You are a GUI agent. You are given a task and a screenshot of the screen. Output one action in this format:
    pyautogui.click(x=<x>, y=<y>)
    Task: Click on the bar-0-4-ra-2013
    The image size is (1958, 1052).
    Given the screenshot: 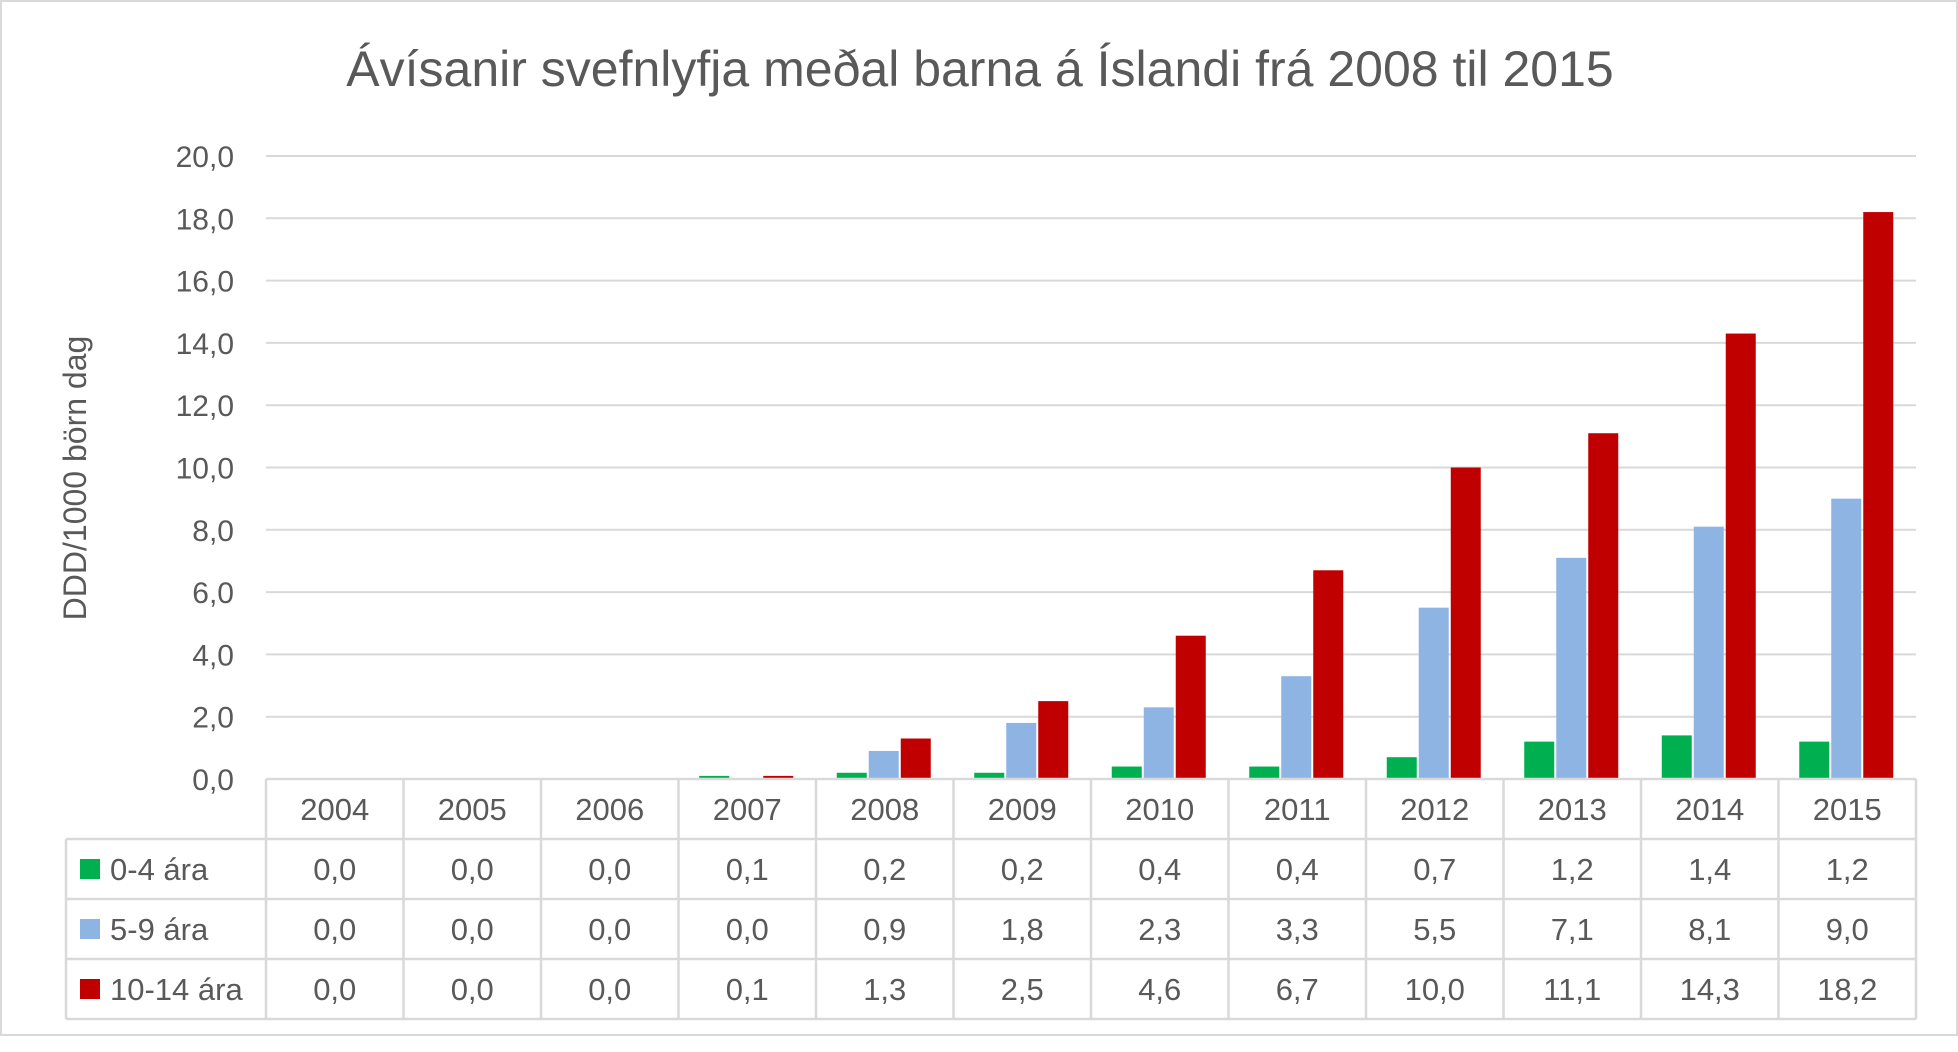 What is the action you would take?
    pyautogui.click(x=1539, y=760)
    